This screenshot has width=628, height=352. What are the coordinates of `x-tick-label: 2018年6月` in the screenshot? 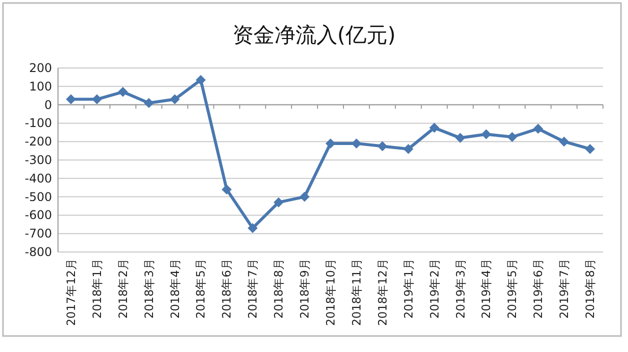 It's located at (227, 288).